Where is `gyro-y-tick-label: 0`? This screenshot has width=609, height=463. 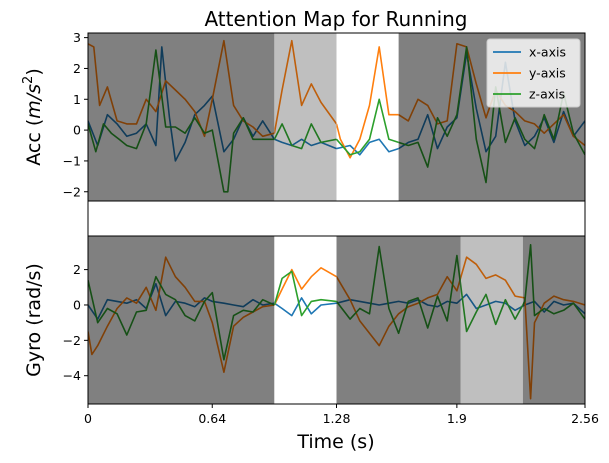
gyro-y-tick-label: 0 is located at coordinates (77, 304).